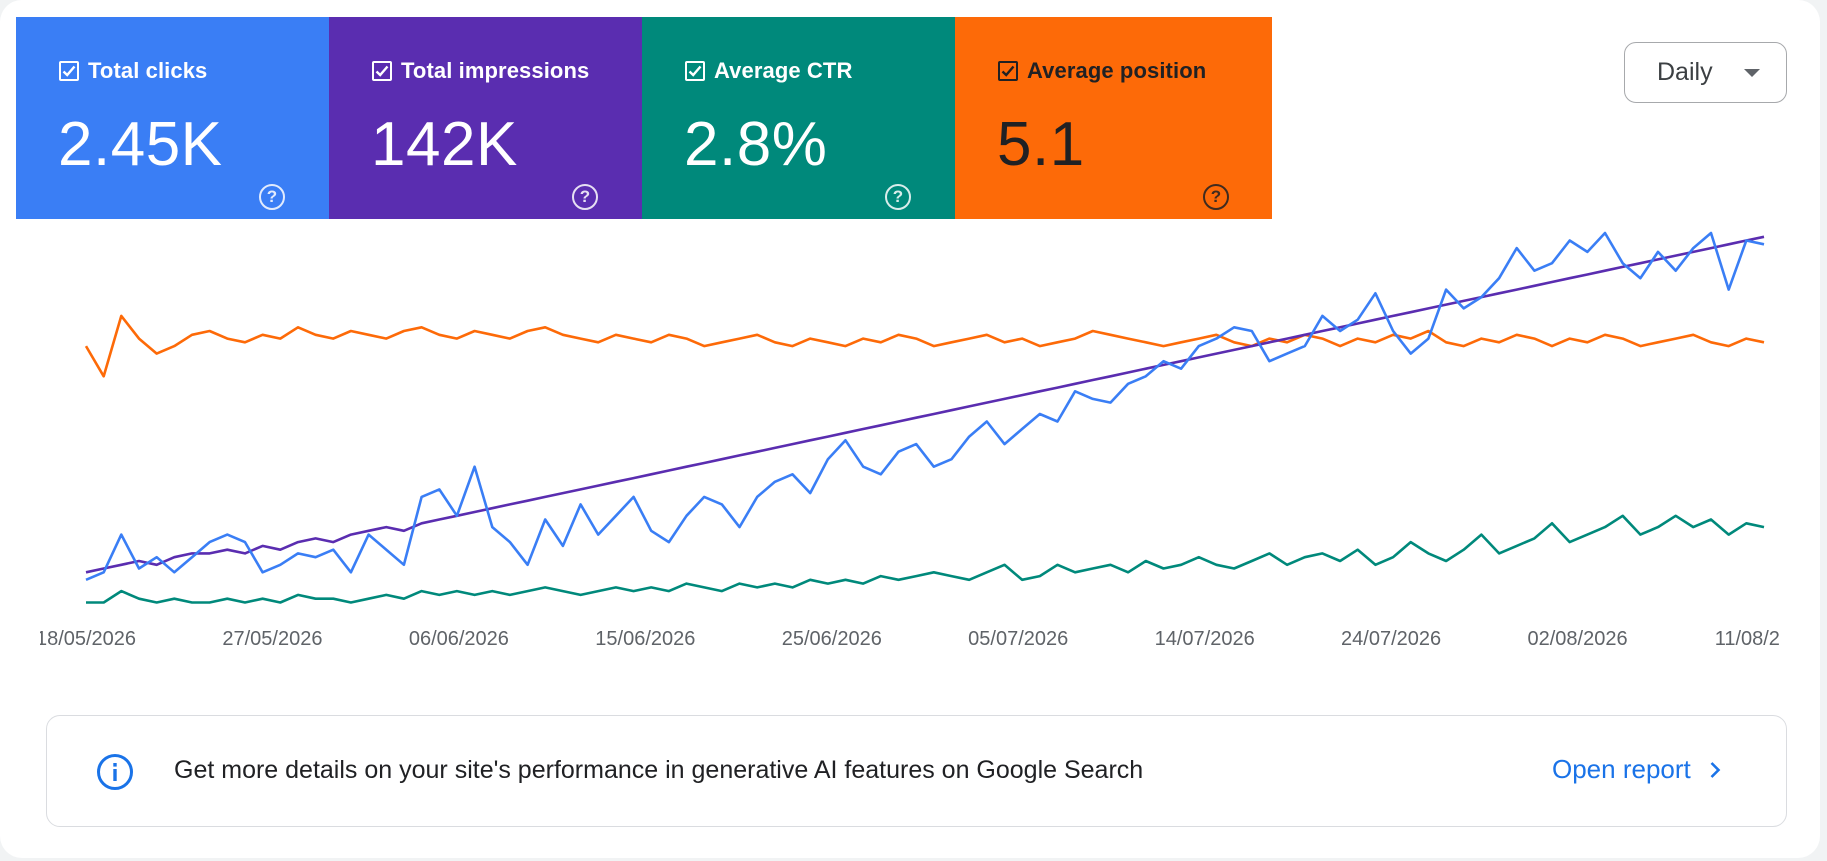  What do you see at coordinates (140, 144) in the screenshot?
I see `metric-value: 2.45K` at bounding box center [140, 144].